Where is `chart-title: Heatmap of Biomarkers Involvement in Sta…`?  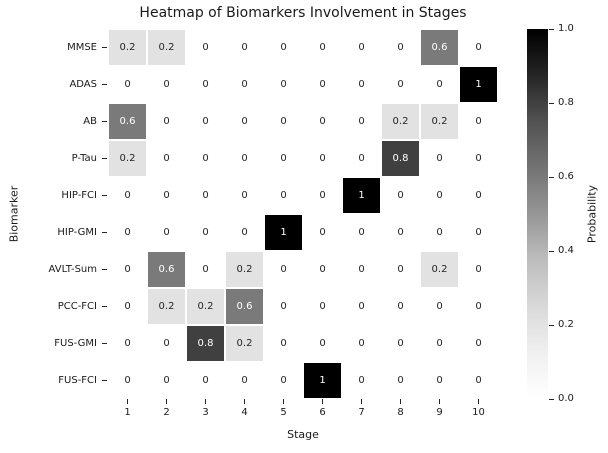
chart-title: Heatmap of Biomarkers Involvement in Sta… is located at coordinates (303, 13).